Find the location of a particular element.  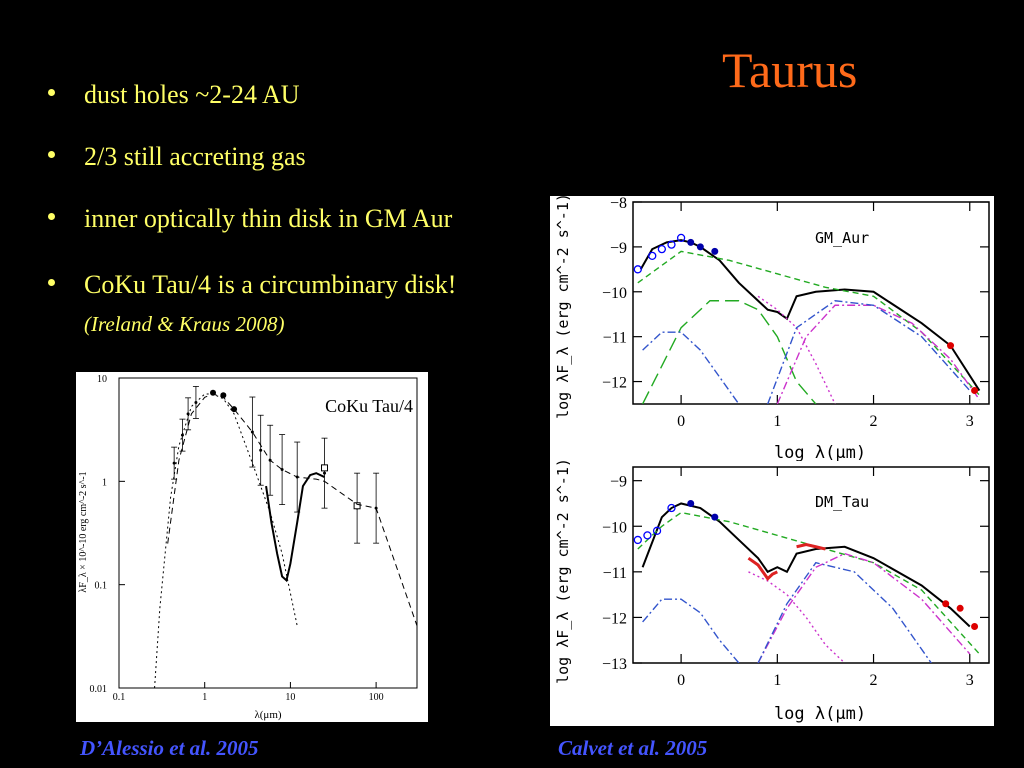

chart-title: DM_Tau is located at coordinates (842, 502).